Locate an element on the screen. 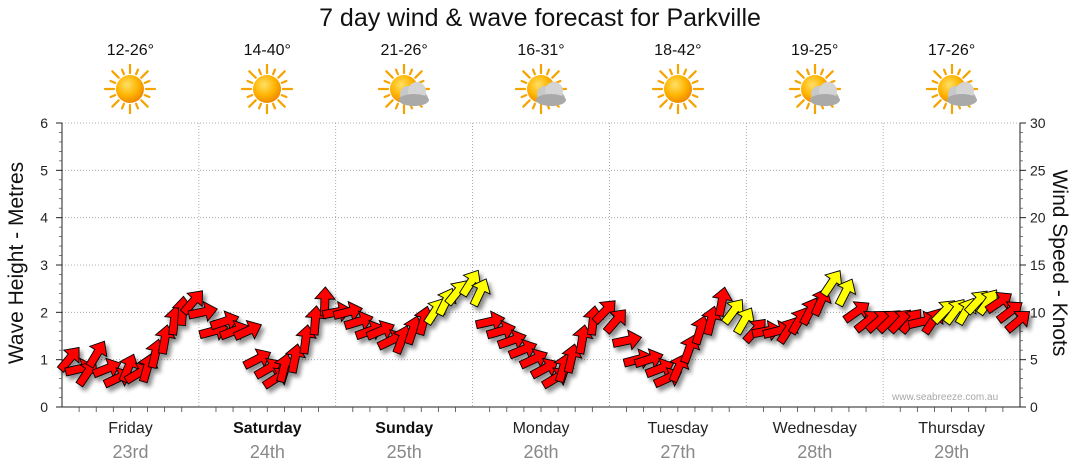 The height and width of the screenshot is (475, 1080). day-date: 23rd is located at coordinates (130, 452).